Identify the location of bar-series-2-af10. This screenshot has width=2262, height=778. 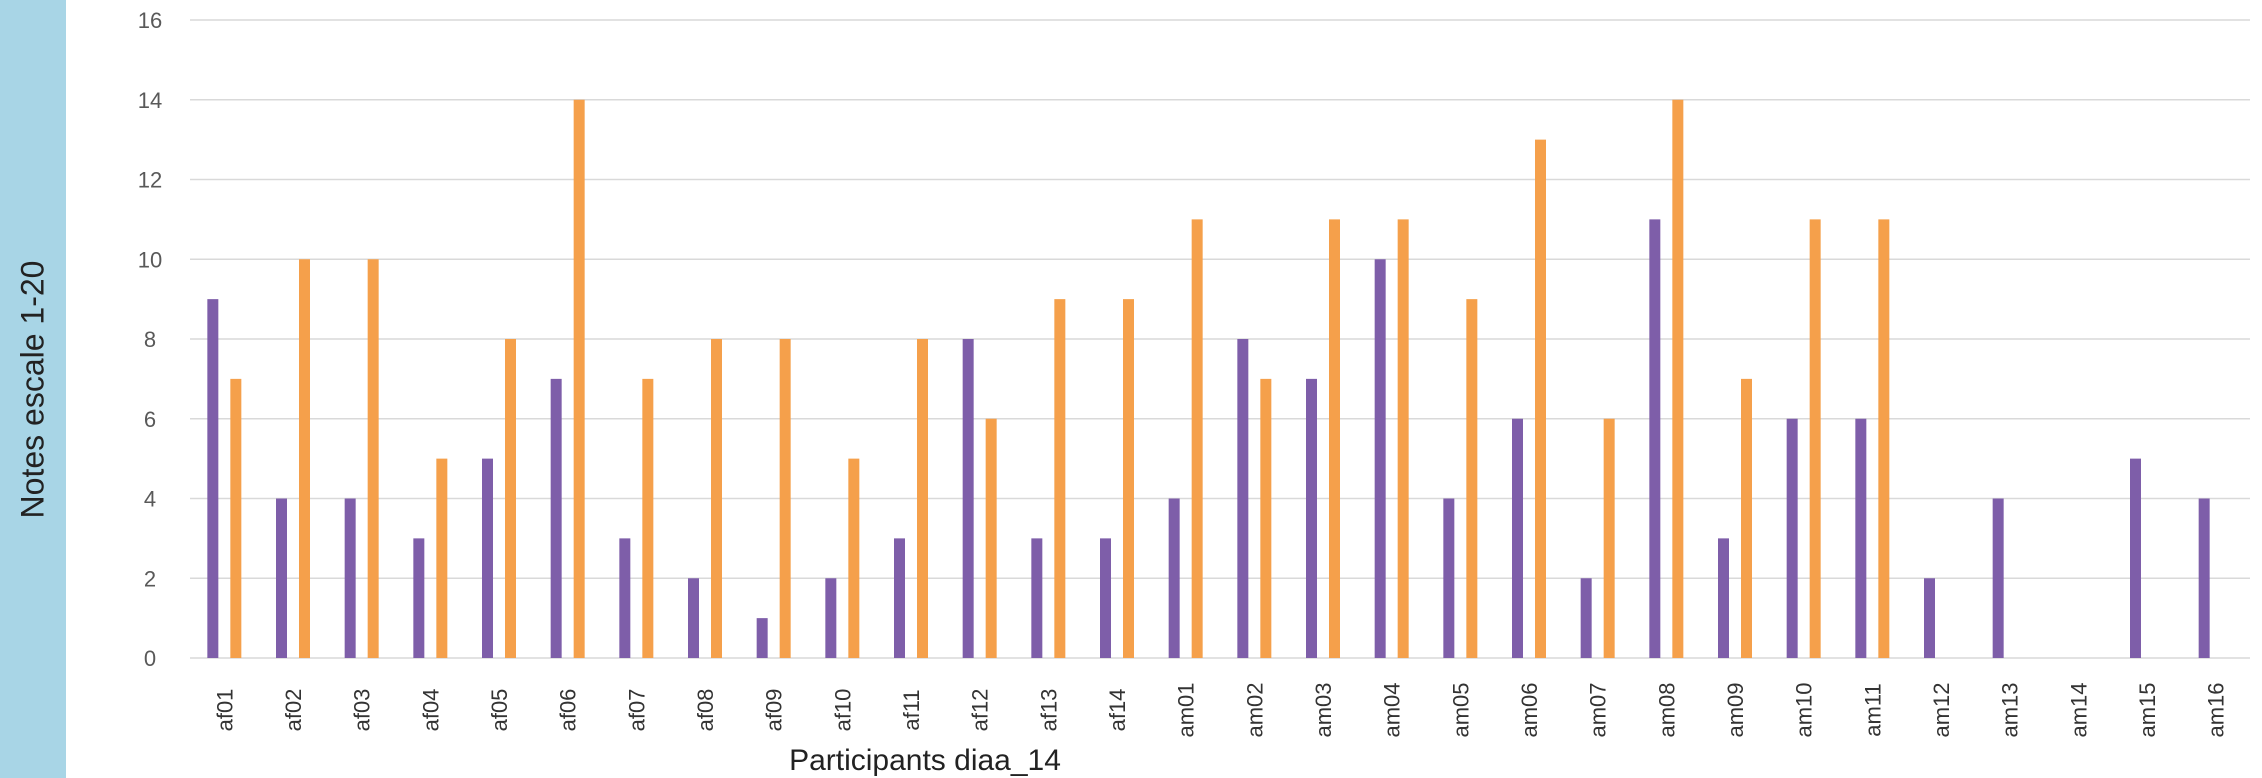
(854, 558).